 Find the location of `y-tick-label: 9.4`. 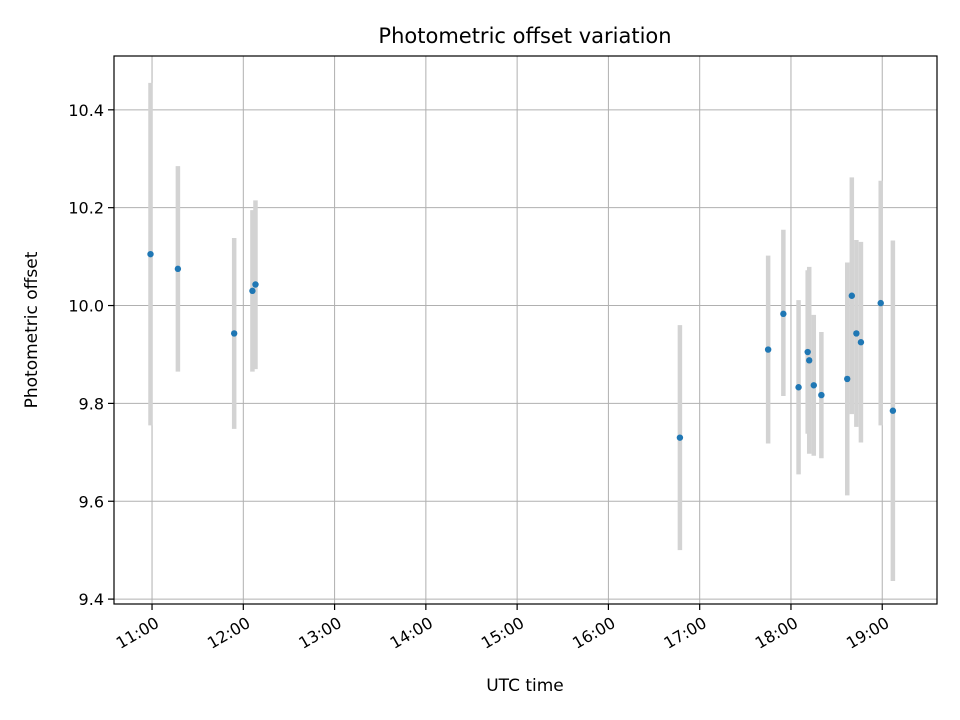

y-tick-label: 9.4 is located at coordinates (91, 599).